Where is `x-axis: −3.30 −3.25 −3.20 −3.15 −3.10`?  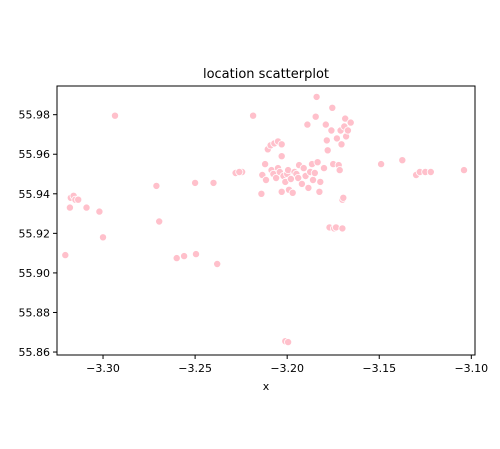 x-axis: −3.30 −3.25 −3.20 −3.15 −3.10 is located at coordinates (287, 365).